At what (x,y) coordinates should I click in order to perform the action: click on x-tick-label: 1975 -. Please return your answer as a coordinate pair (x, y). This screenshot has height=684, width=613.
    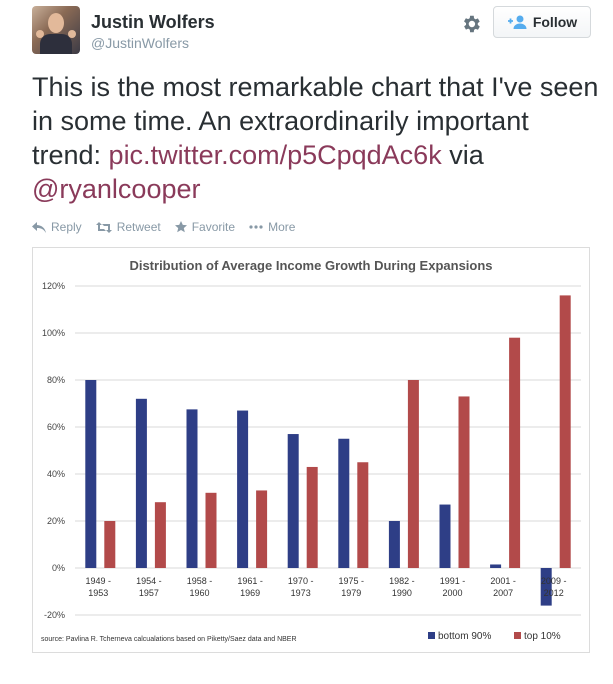
    Looking at the image, I should click on (352, 581).